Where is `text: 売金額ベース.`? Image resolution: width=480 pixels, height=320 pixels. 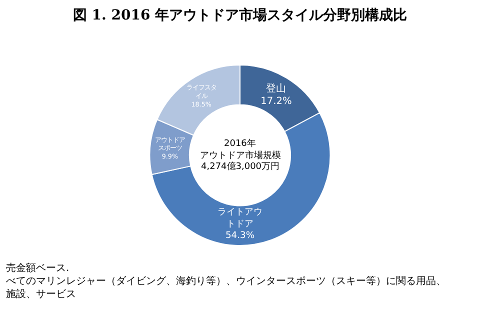 text: 売金額ベース. is located at coordinates (38, 268).